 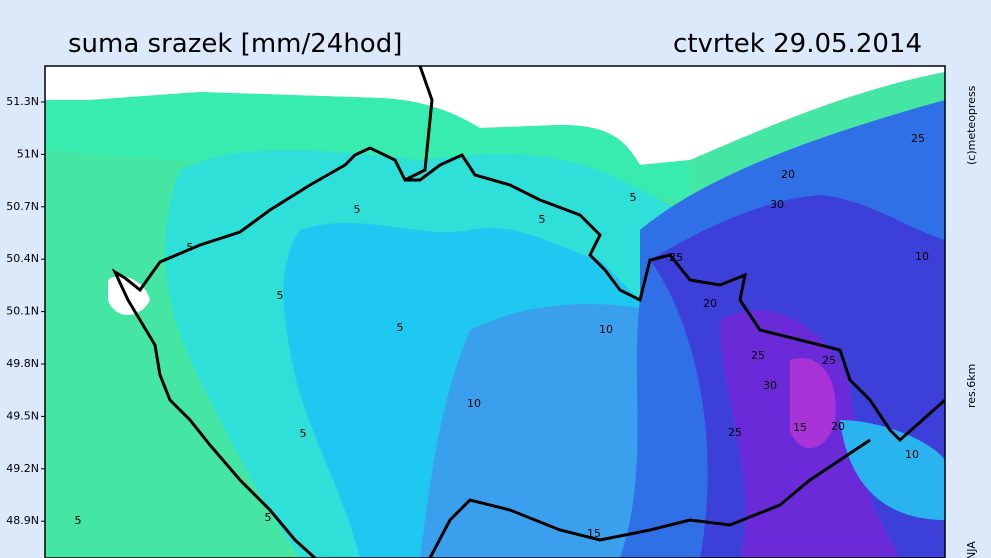 What do you see at coordinates (560, 431) in the screenshot?
I see `region-lightblue` at bounding box center [560, 431].